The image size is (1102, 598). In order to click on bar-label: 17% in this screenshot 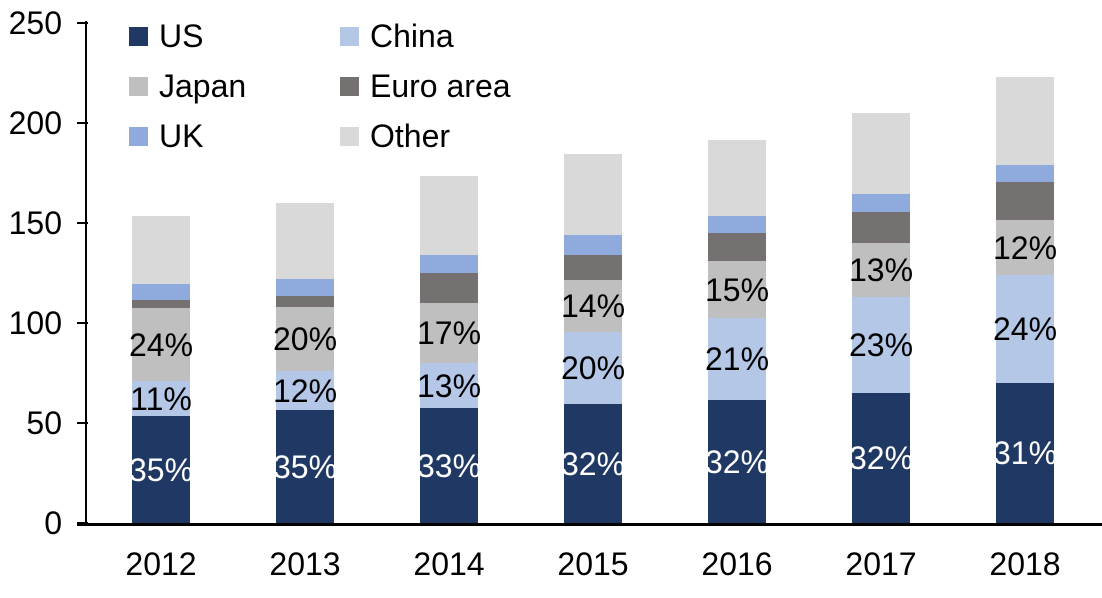, I will do `click(449, 333)`.